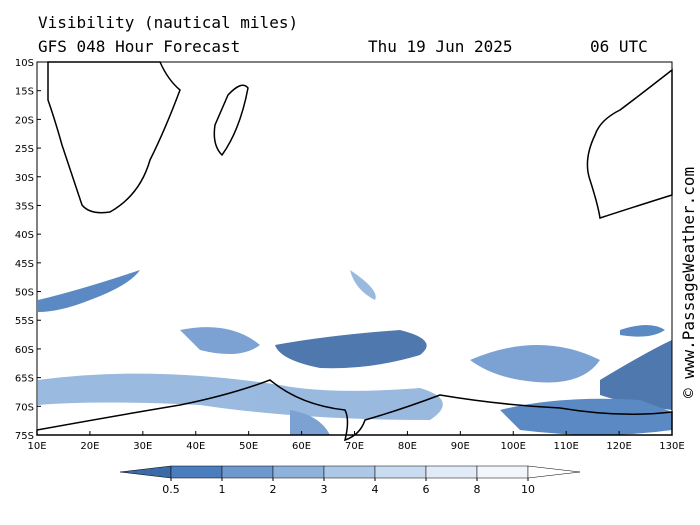 This screenshot has height=525, width=700. I want to click on date: Thu 19 Jun 2025, so click(440, 46).